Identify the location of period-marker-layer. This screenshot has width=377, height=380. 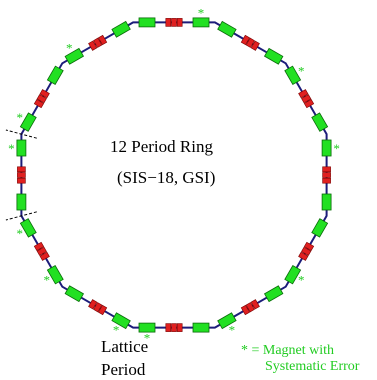
(21, 175).